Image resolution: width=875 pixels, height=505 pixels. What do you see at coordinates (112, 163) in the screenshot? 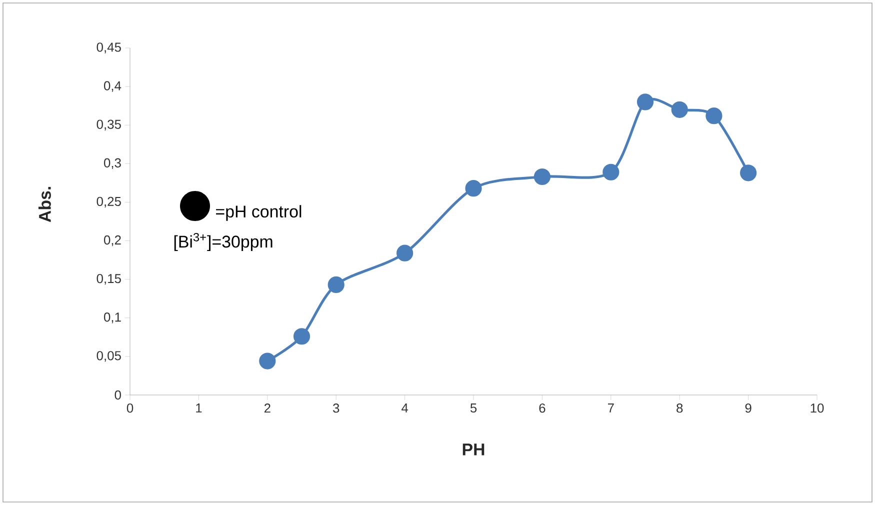
I see `y-tick-label: 0,3` at bounding box center [112, 163].